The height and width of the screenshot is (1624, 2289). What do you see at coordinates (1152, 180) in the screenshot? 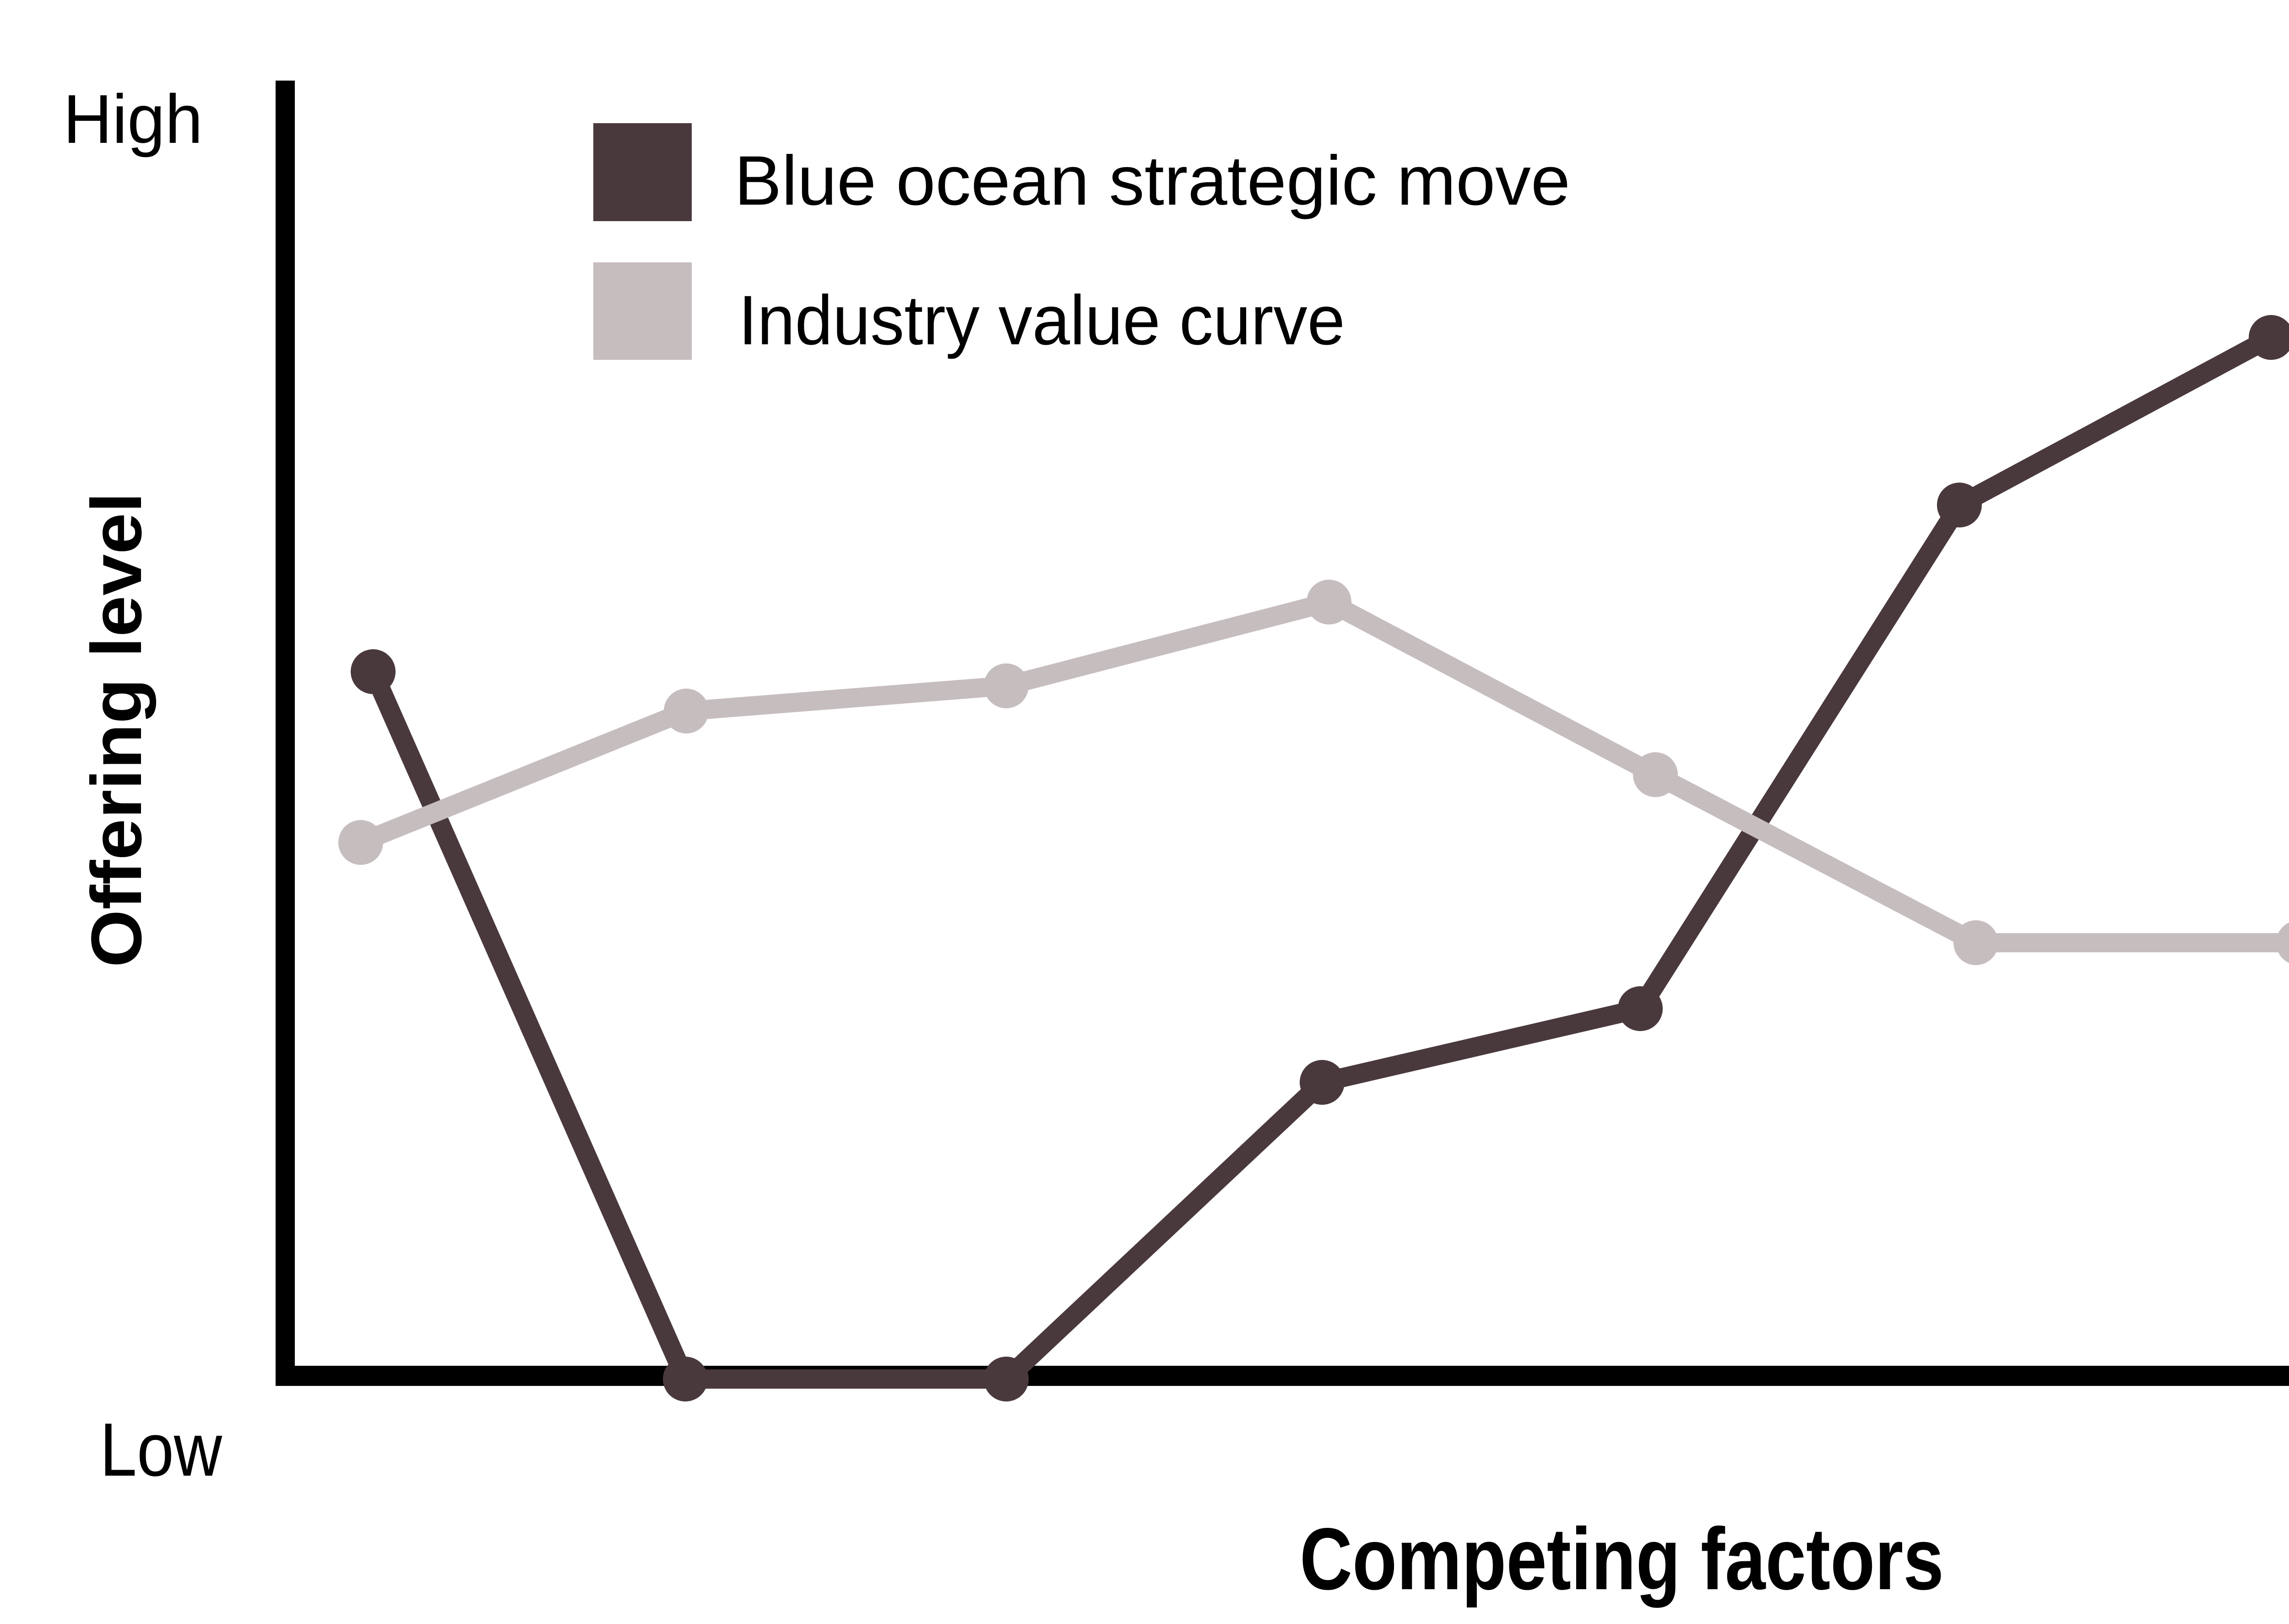
I see `svg-text: Blue ocean strategic move` at bounding box center [1152, 180].